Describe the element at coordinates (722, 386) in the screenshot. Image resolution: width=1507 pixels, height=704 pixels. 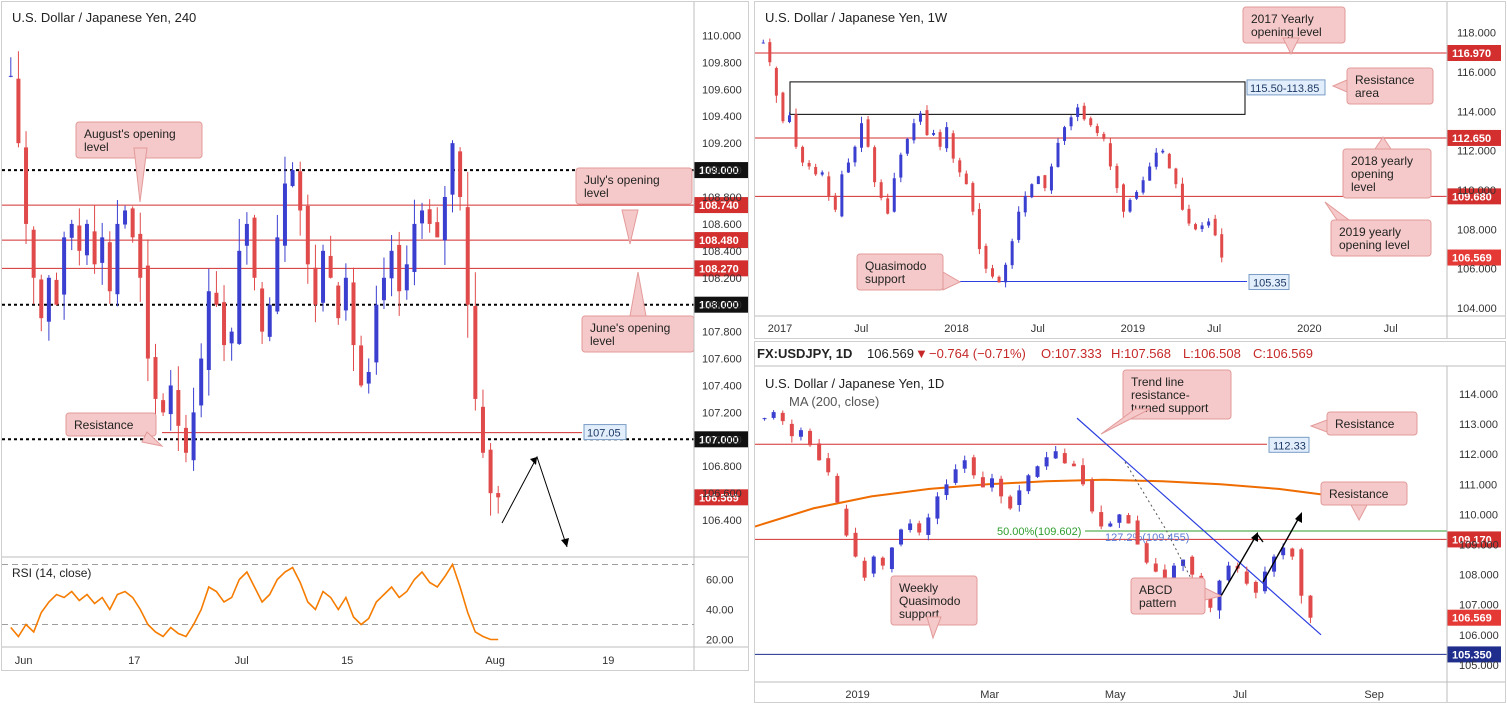
I see `y-tick-label: 107.400` at that location.